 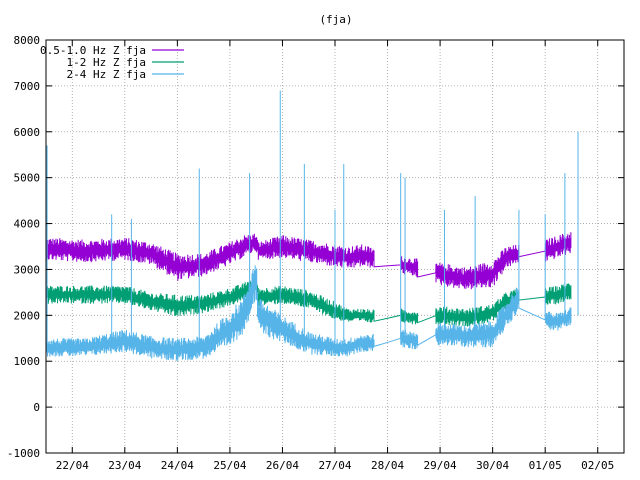 I want to click on x-tick-label: 27/04, so click(x=334, y=465).